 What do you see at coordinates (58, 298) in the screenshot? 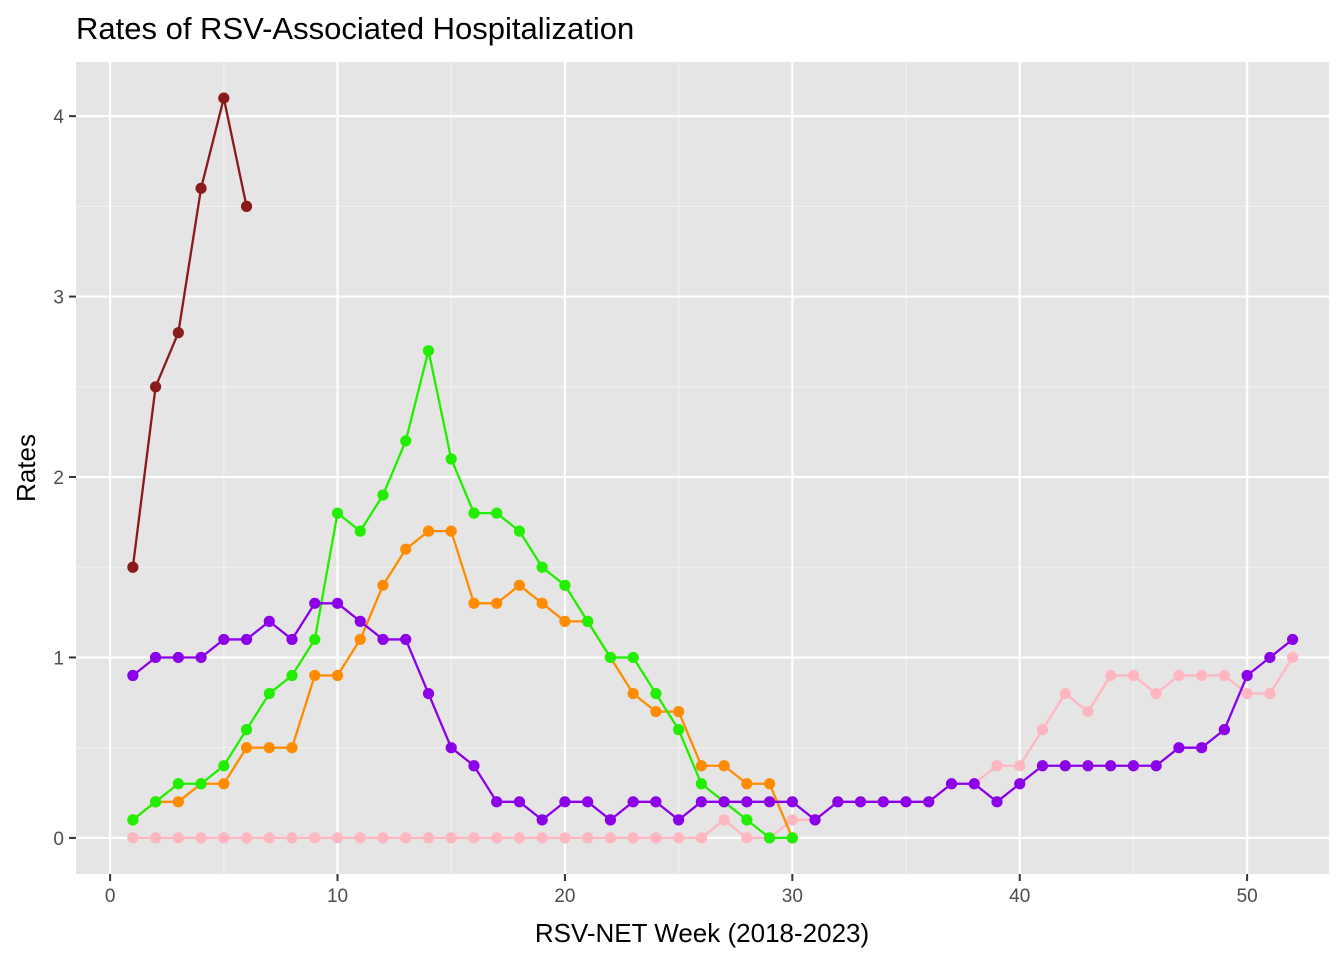
I see `y-tick-label: 3` at bounding box center [58, 298].